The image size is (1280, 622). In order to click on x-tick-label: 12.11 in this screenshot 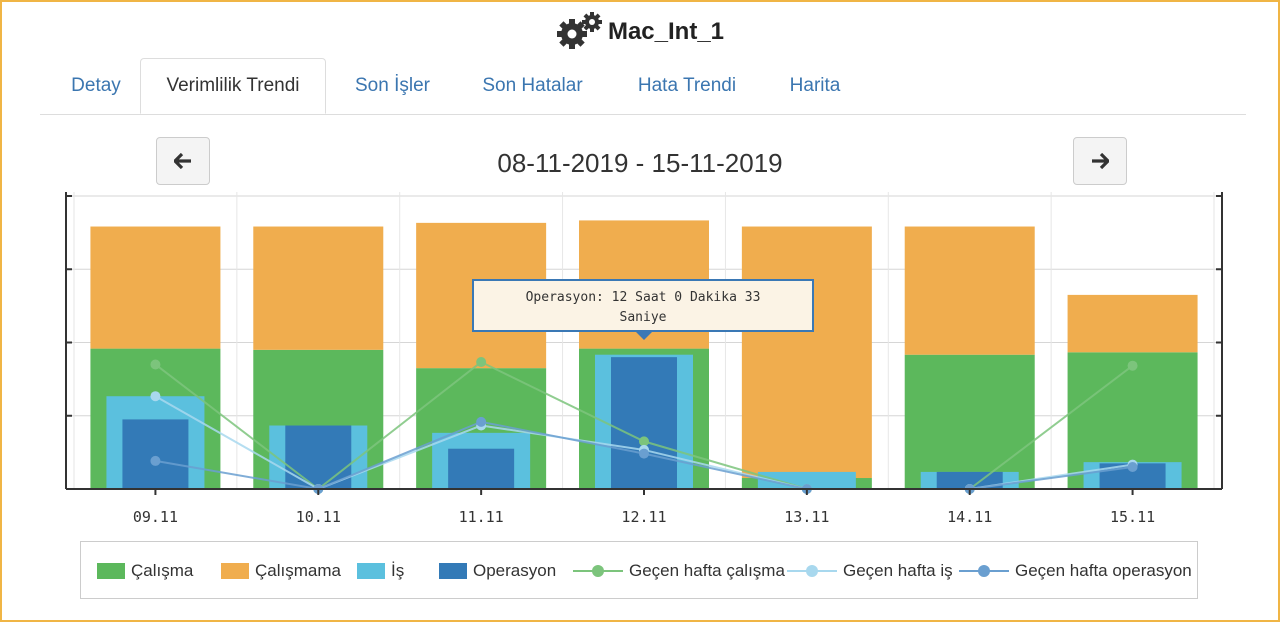, I will do `click(643, 517)`.